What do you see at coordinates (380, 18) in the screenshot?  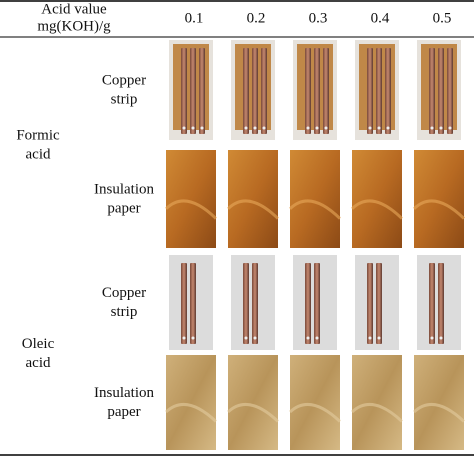 I see `column-header: 0.4` at bounding box center [380, 18].